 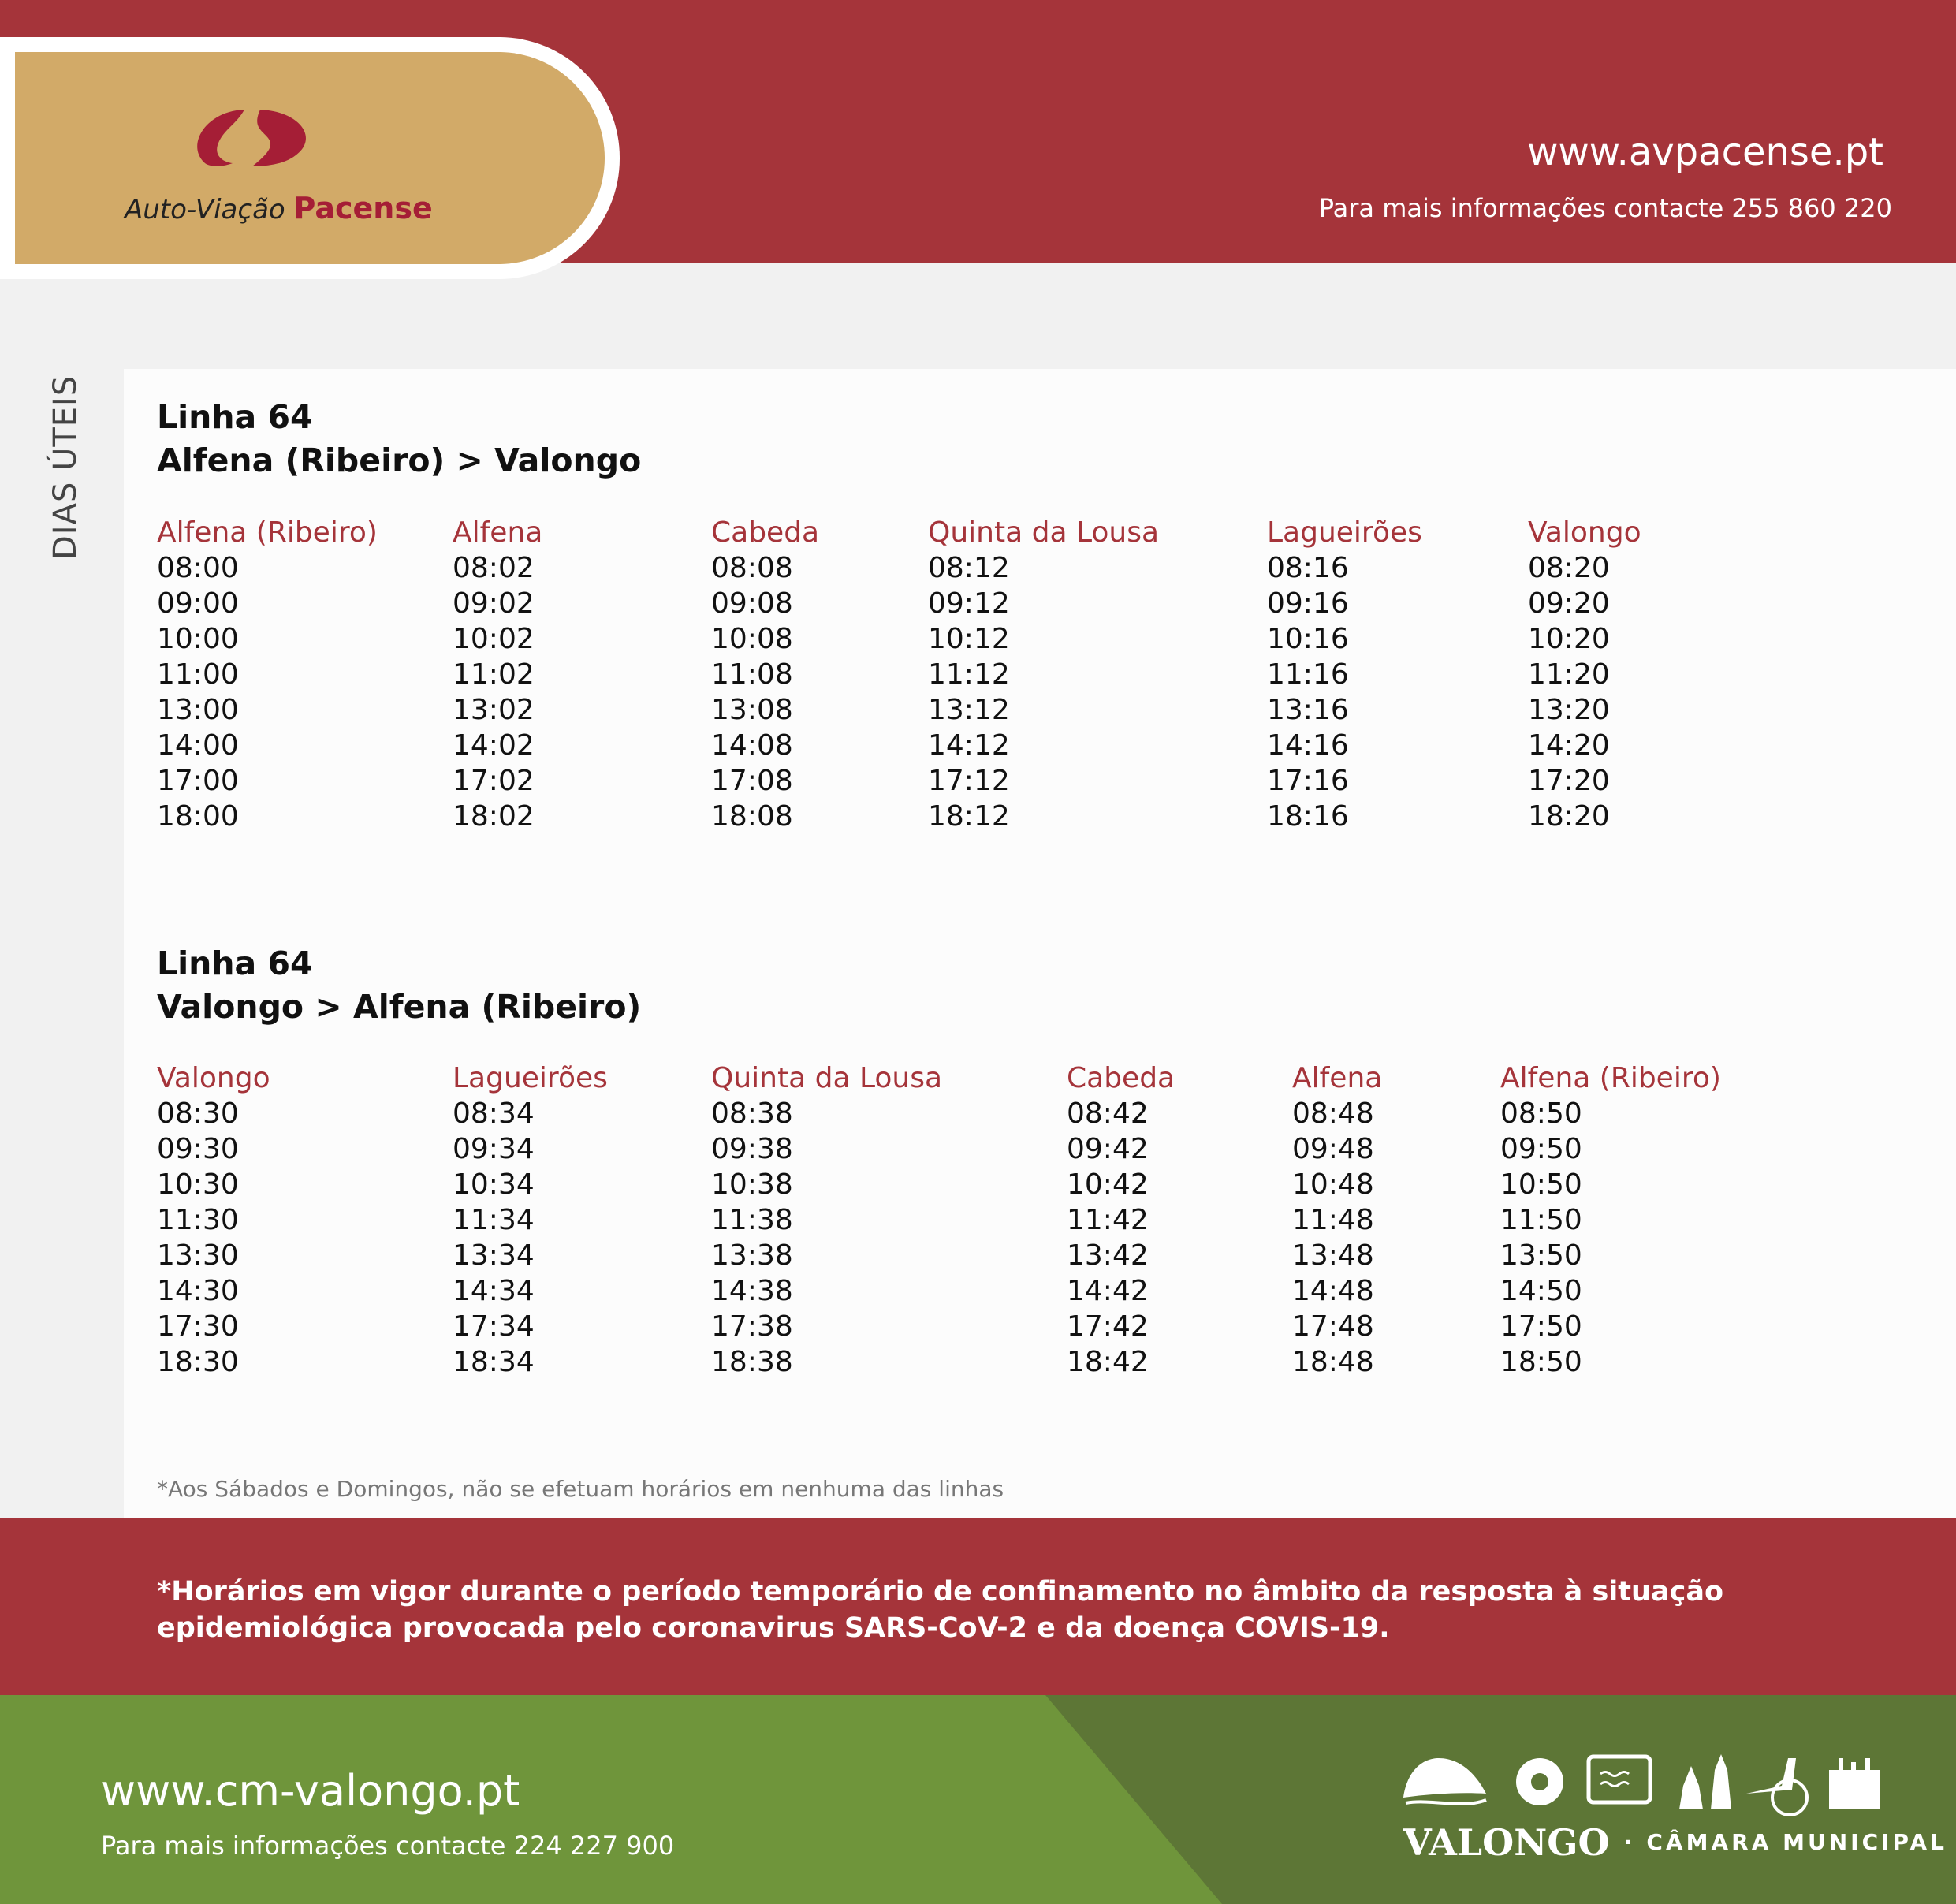 What do you see at coordinates (969, 816) in the screenshot?
I see `departure-time: 18:12` at bounding box center [969, 816].